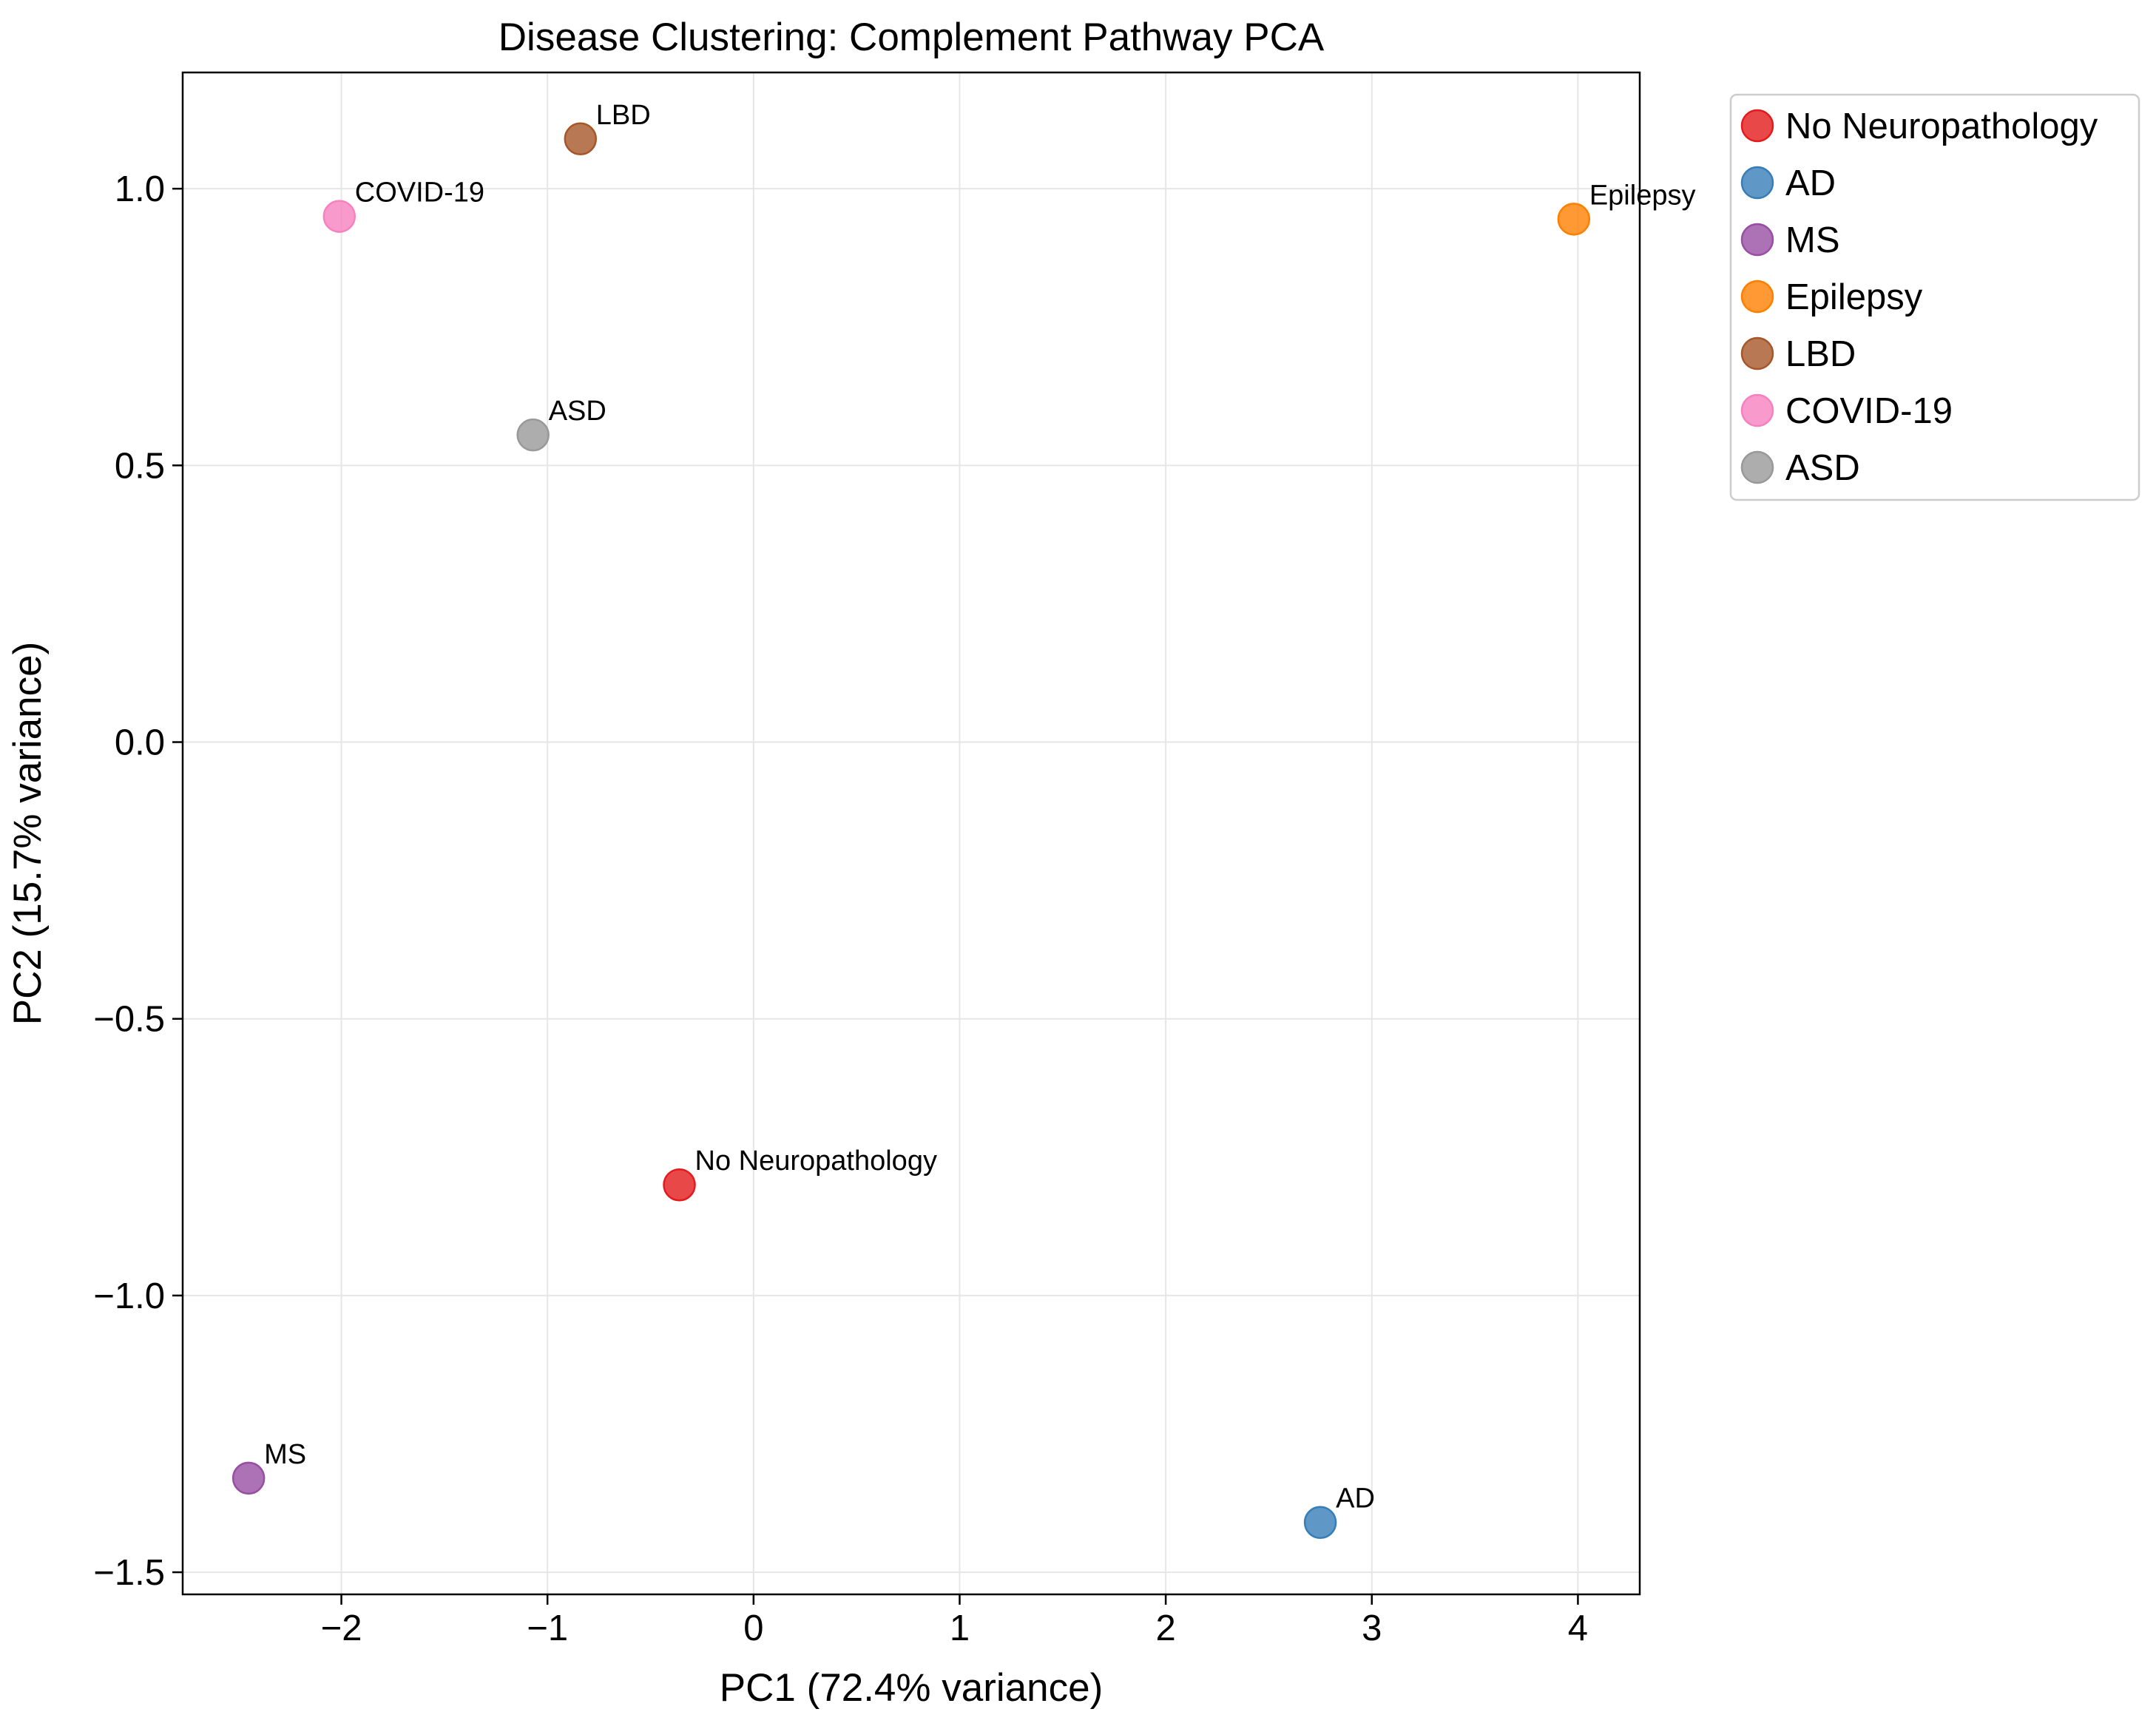 The height and width of the screenshot is (1726, 2156). I want to click on legend-label: COVID-19, so click(1869, 411).